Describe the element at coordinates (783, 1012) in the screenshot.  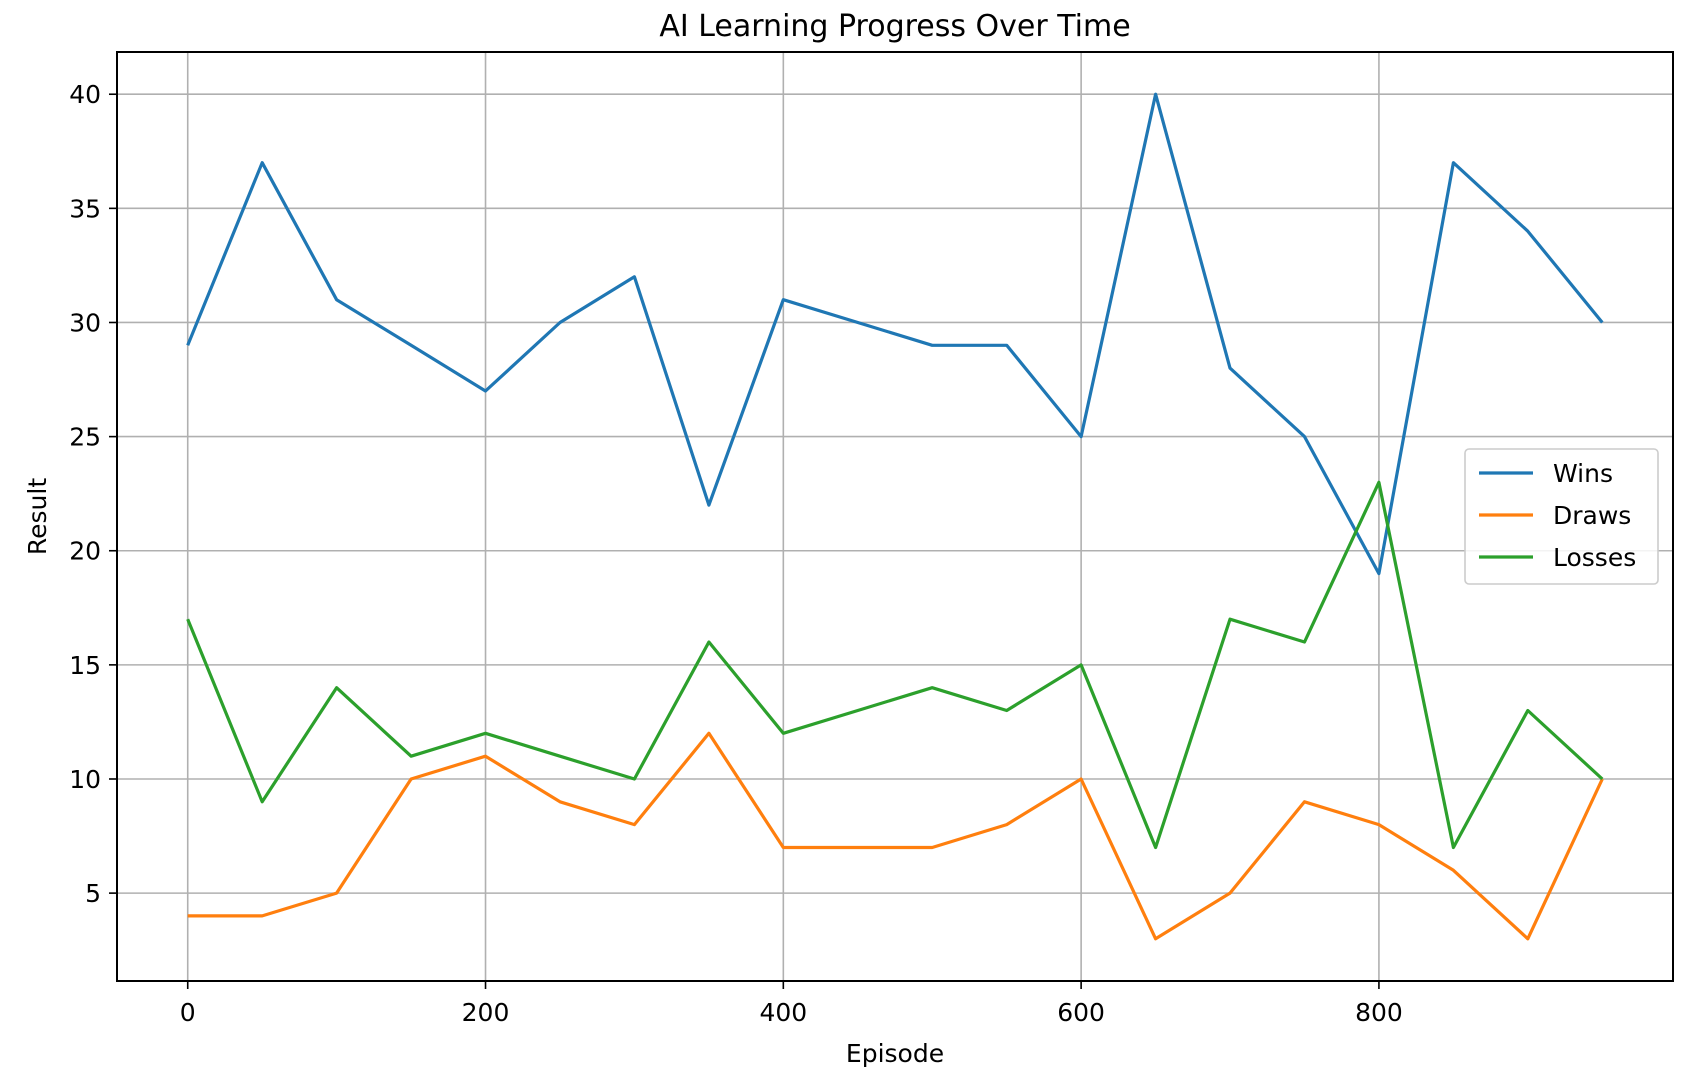
I see `x-tick-label: 400` at that location.